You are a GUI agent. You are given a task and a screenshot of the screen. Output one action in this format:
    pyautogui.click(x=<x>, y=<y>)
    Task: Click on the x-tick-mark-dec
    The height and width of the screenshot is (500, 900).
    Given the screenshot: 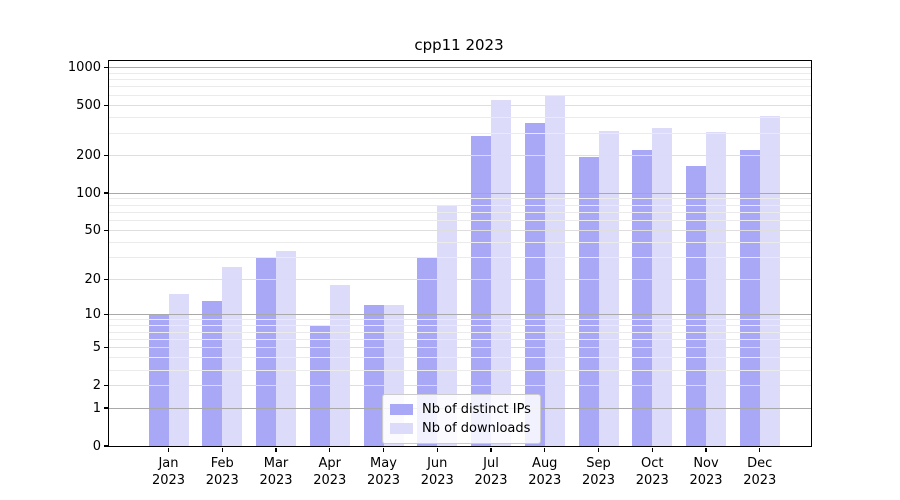 What is the action you would take?
    pyautogui.click(x=760, y=449)
    